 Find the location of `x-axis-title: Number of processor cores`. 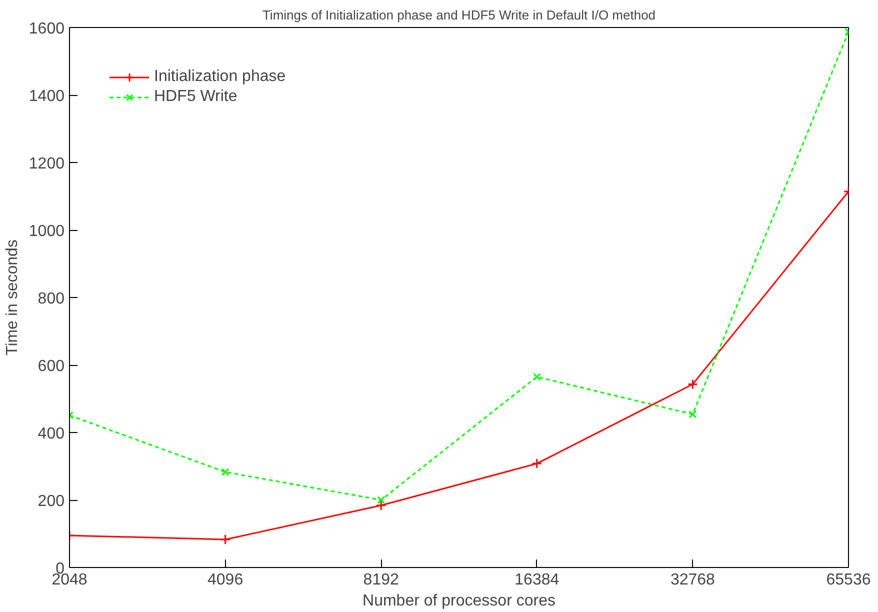

x-axis-title: Number of processor cores is located at coordinates (459, 601).